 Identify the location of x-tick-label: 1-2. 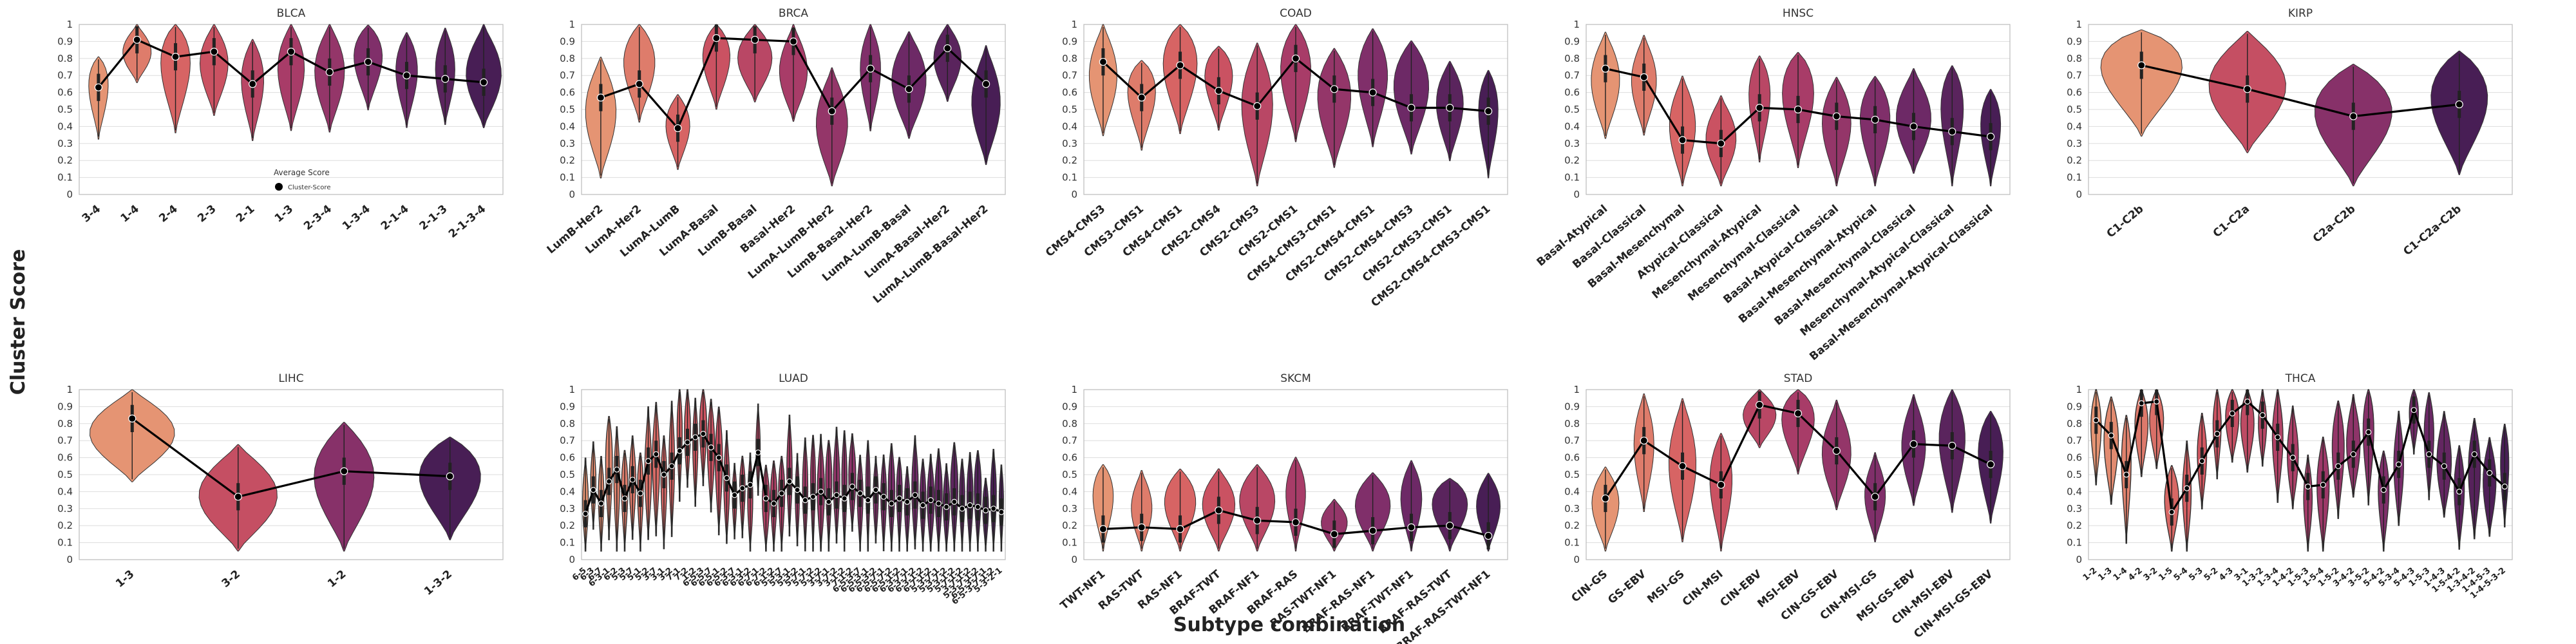
(2090, 574).